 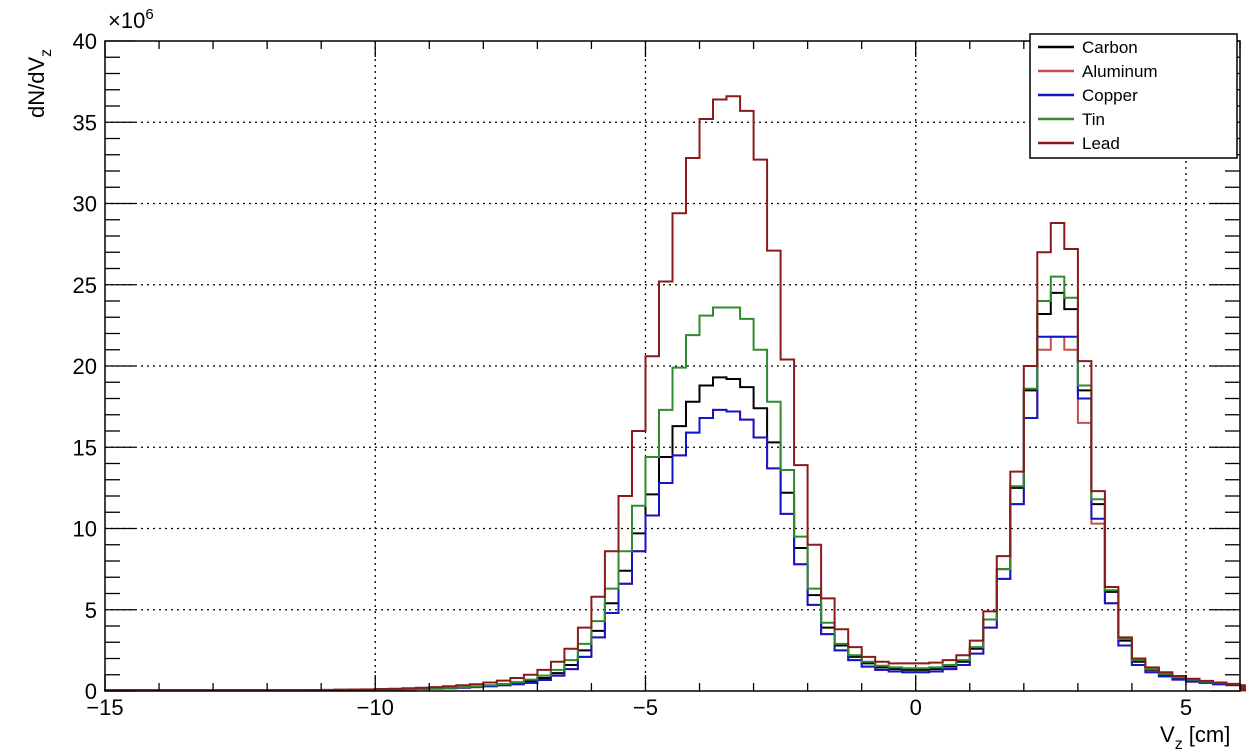 I want to click on y-tick-label: 10, so click(x=85, y=529).